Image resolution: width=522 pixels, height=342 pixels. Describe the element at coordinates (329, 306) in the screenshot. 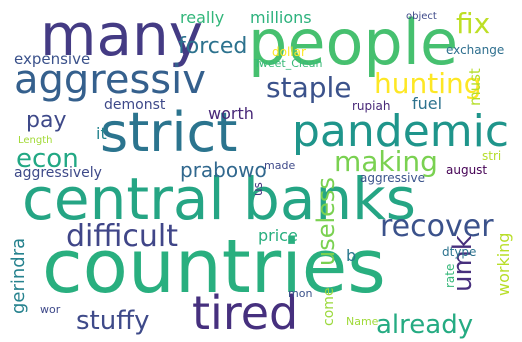

I see `word-come: come` at that location.